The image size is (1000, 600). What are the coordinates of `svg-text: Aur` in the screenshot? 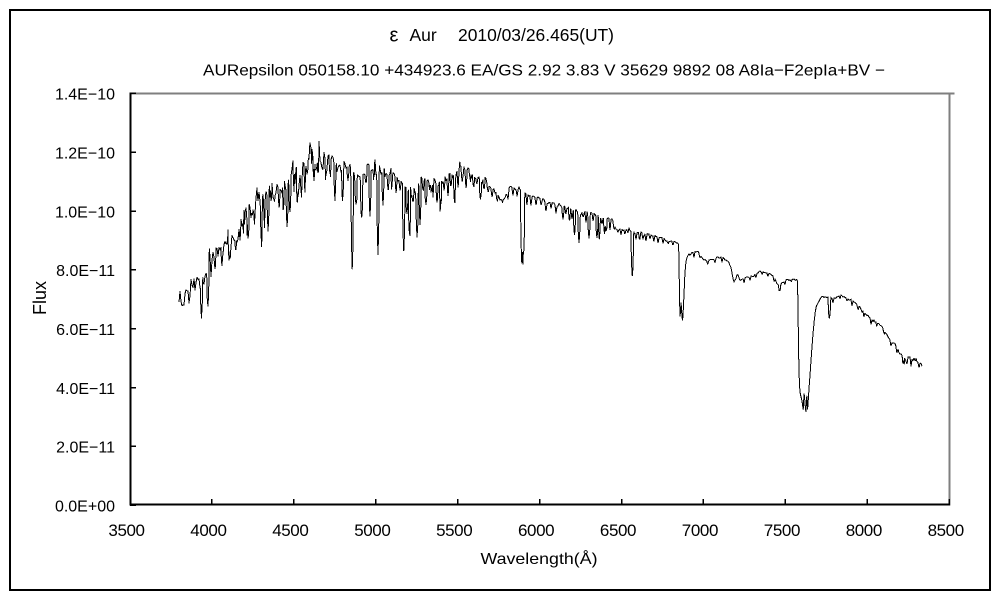 It's located at (423, 35).